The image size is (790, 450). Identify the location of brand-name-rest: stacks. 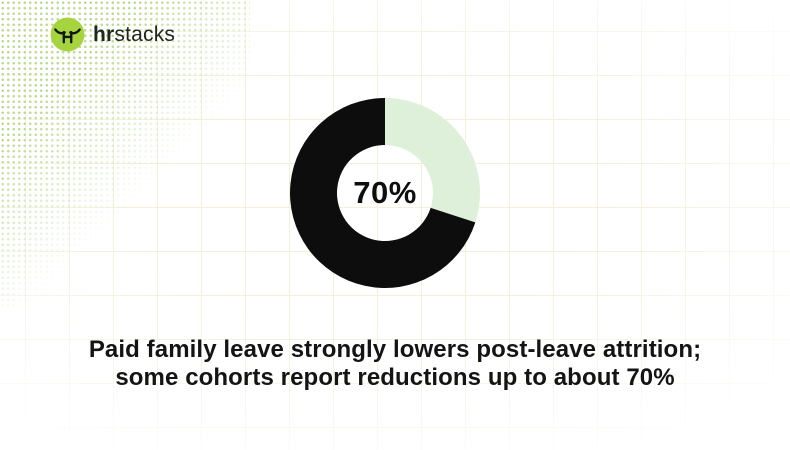
(145, 34).